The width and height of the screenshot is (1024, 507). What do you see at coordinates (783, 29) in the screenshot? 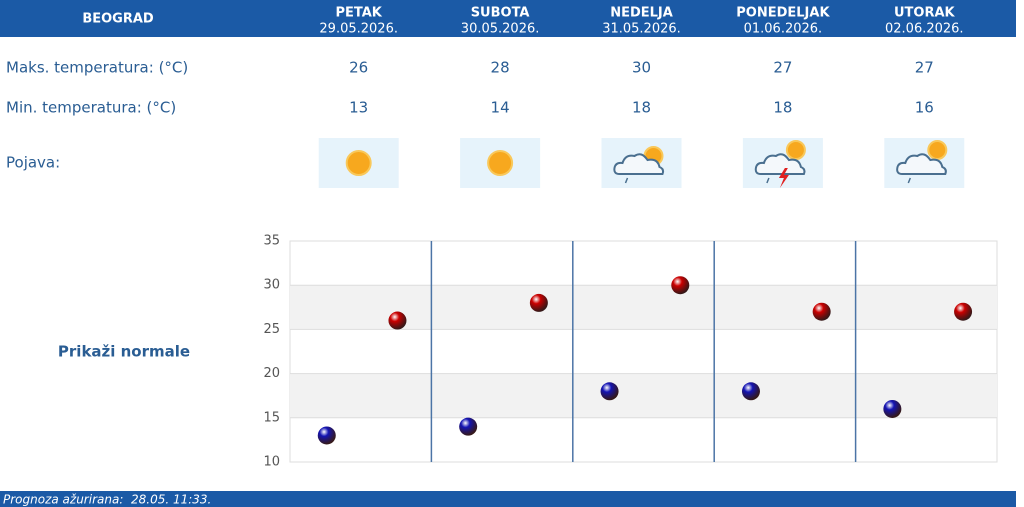
I see `day-date: 01.06.2026.` at bounding box center [783, 29].